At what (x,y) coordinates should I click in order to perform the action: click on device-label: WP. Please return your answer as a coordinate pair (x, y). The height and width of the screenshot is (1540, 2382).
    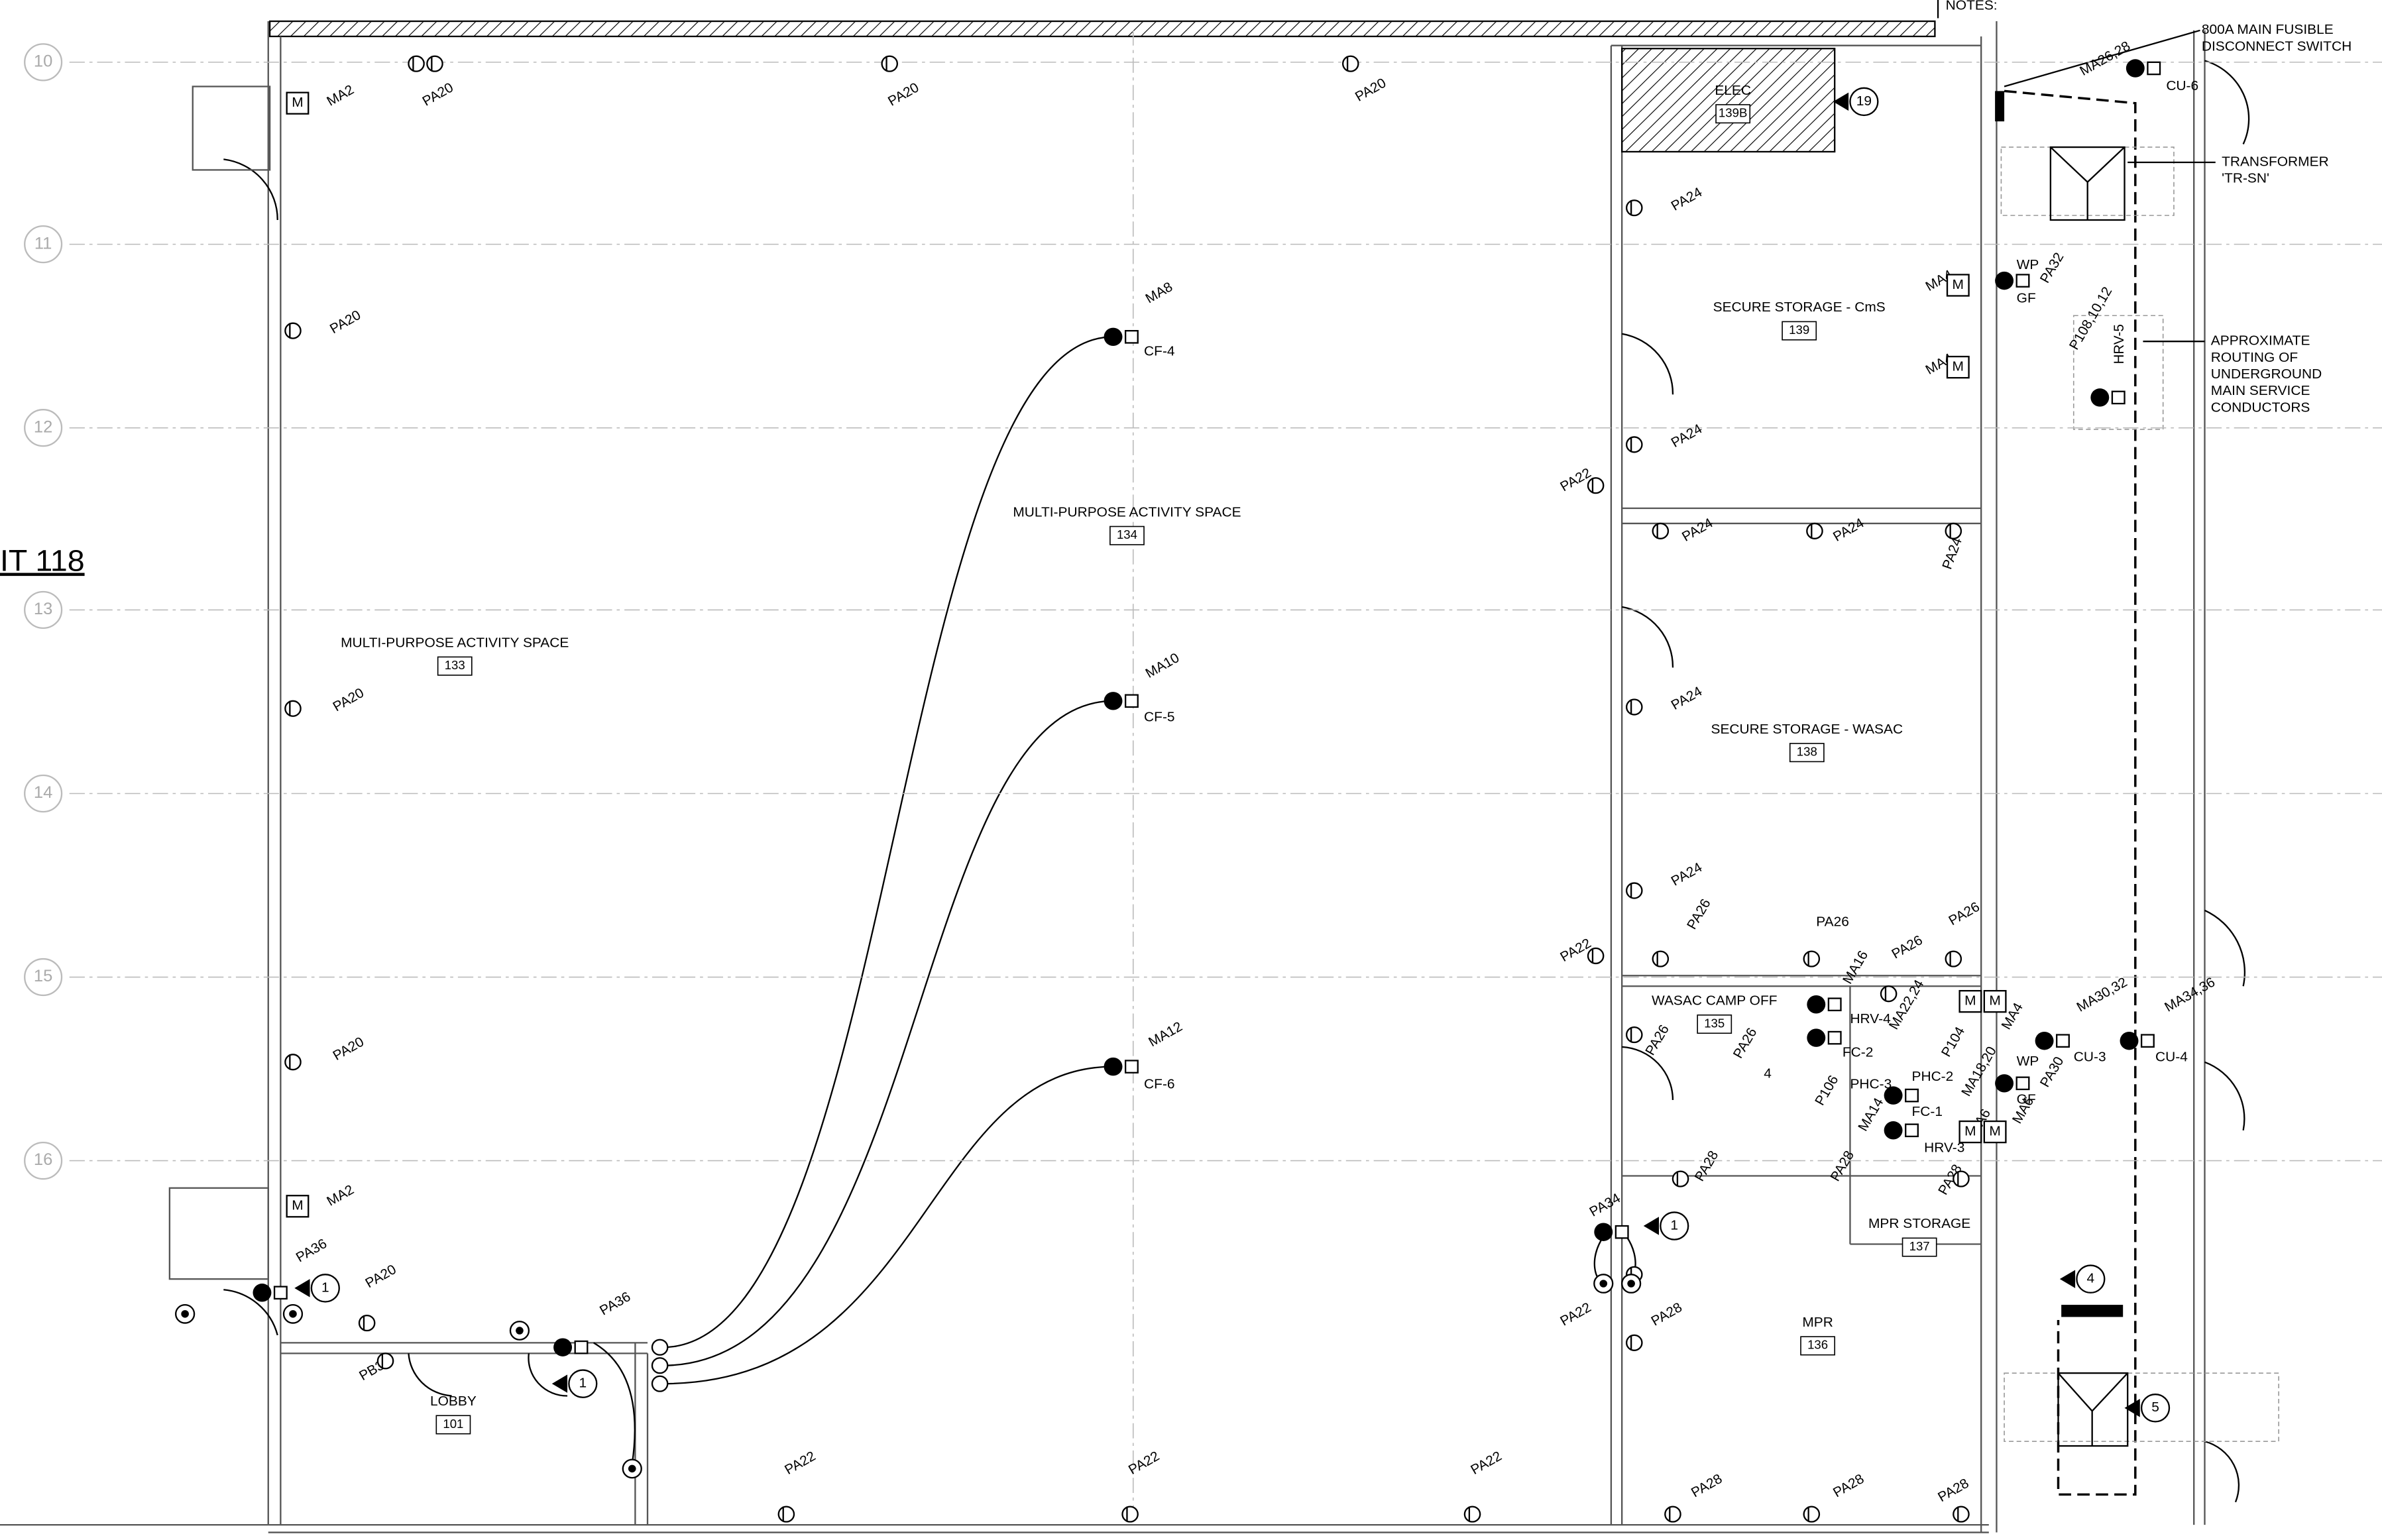
    Looking at the image, I should click on (2028, 264).